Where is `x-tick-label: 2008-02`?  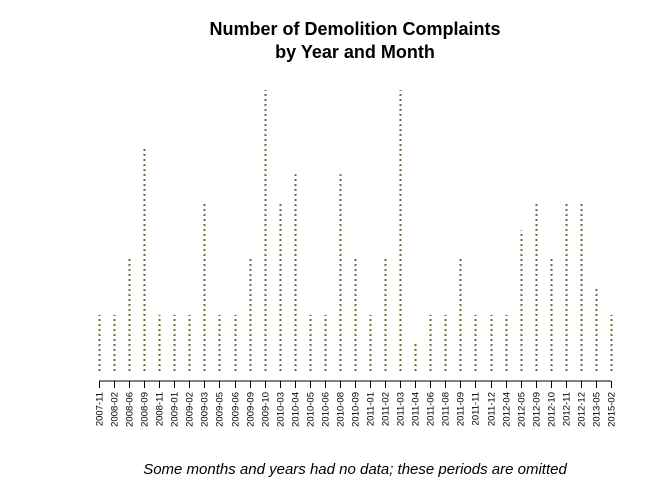
x-tick-label: 2008-02 is located at coordinates (115, 409).